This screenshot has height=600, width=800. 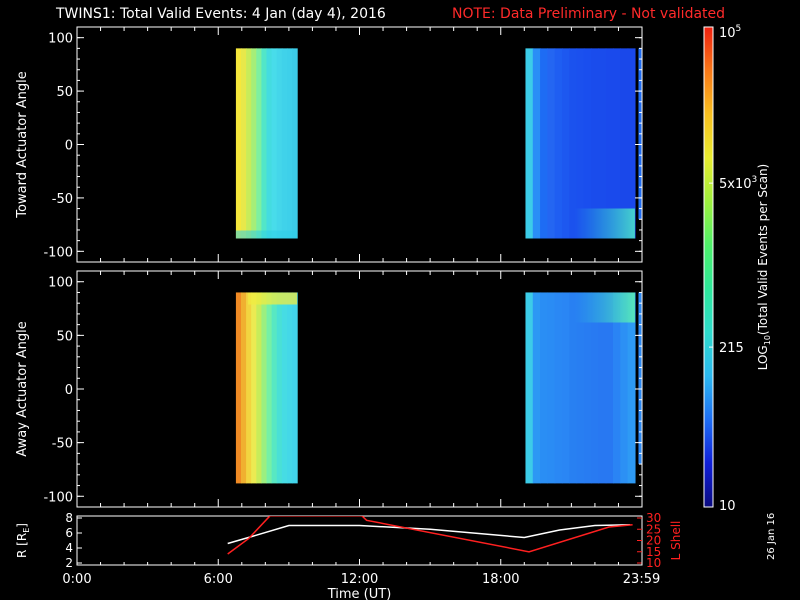 I want to click on colorbar-tick-label: 215, so click(x=731, y=348).